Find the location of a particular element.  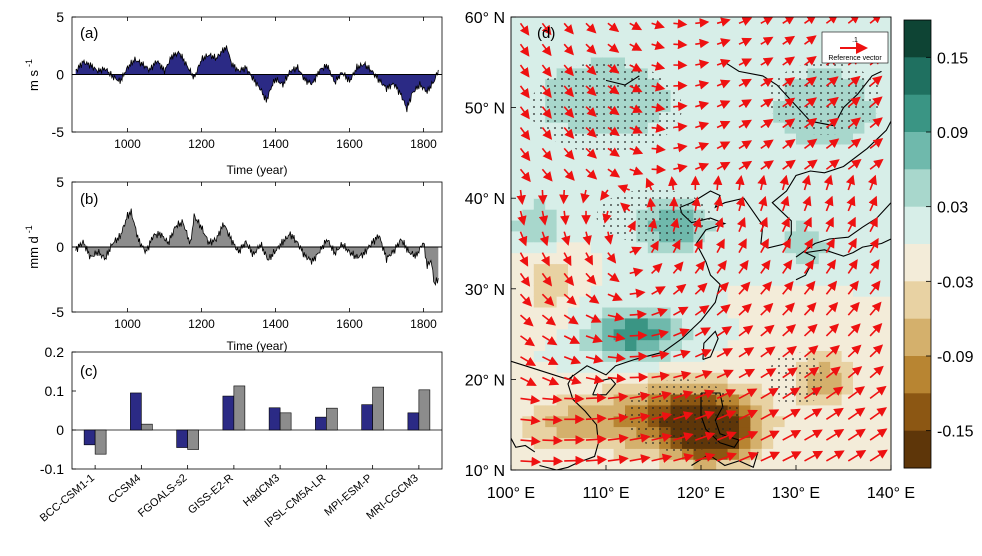

bar is located at coordinates (413, 421).